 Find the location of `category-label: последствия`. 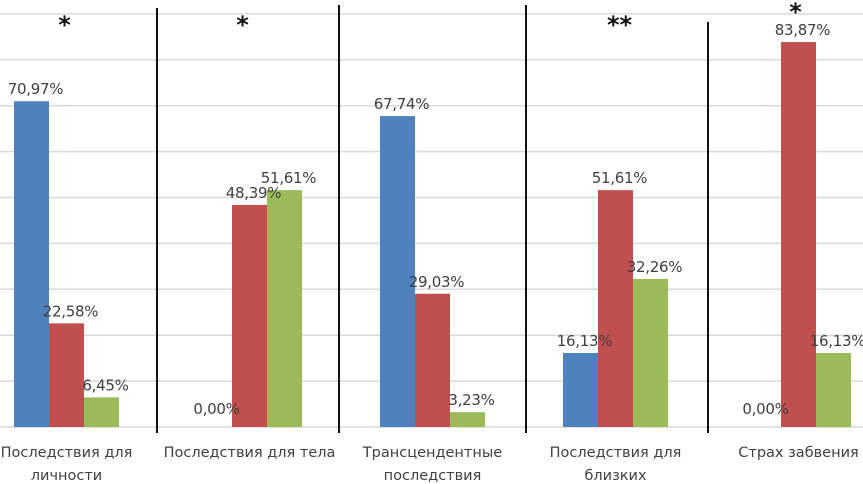

category-label: последствия is located at coordinates (433, 476).